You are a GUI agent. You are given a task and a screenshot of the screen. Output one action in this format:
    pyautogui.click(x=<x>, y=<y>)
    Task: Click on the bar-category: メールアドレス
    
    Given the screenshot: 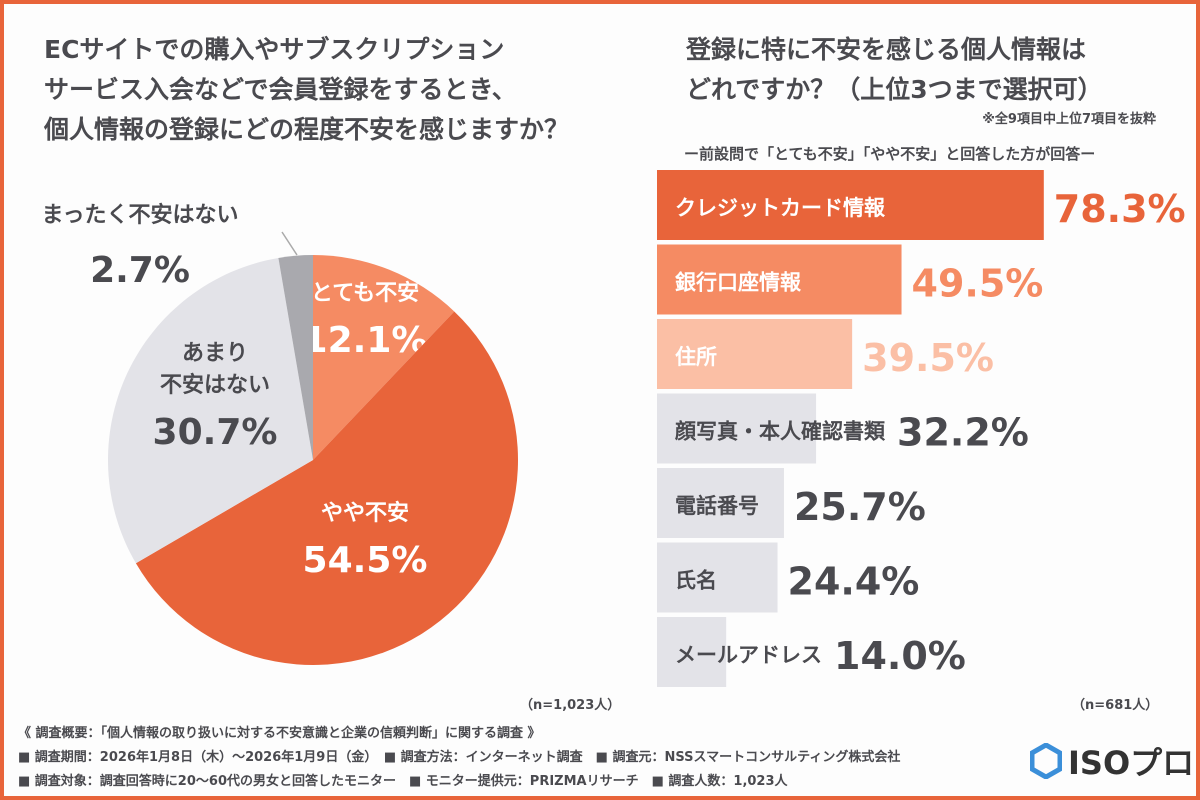 What is the action you would take?
    pyautogui.click(x=748, y=655)
    